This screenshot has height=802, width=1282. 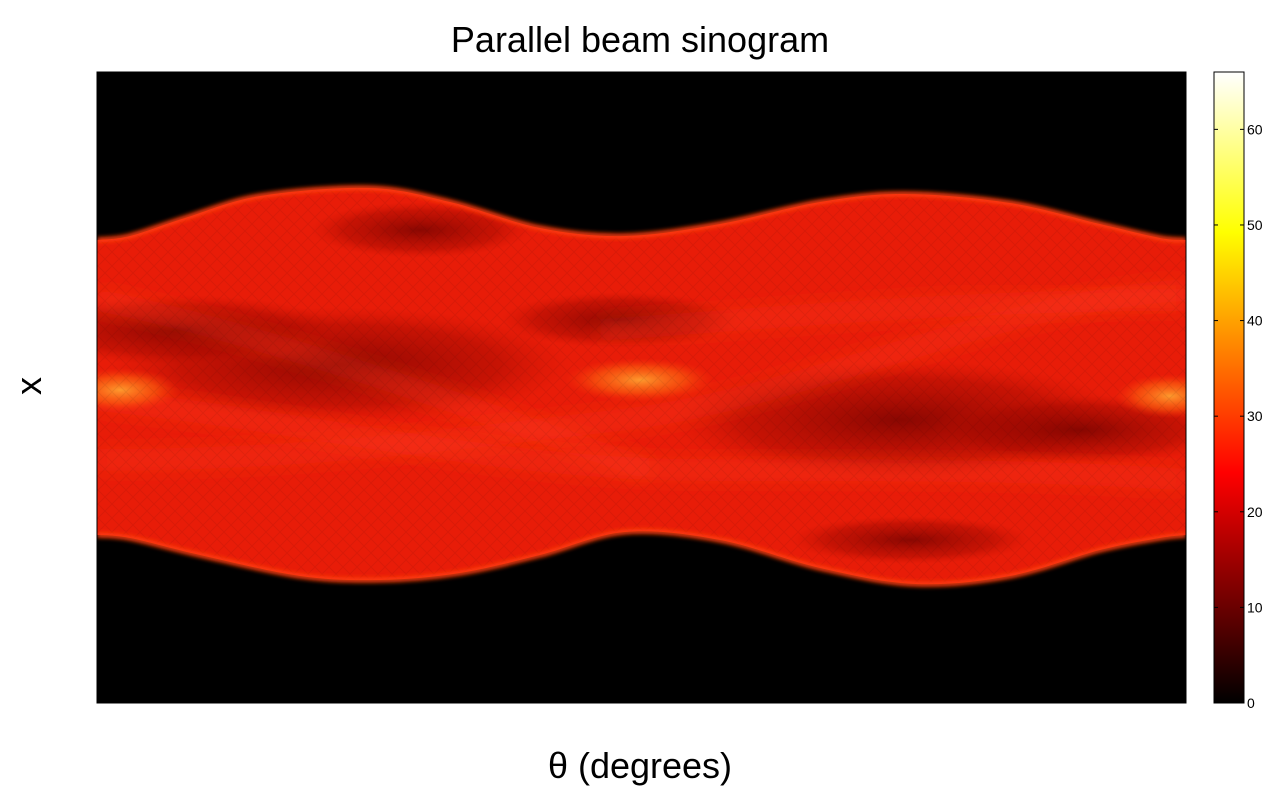 I want to click on colorbar-tick-label: 30, so click(x=1255, y=416).